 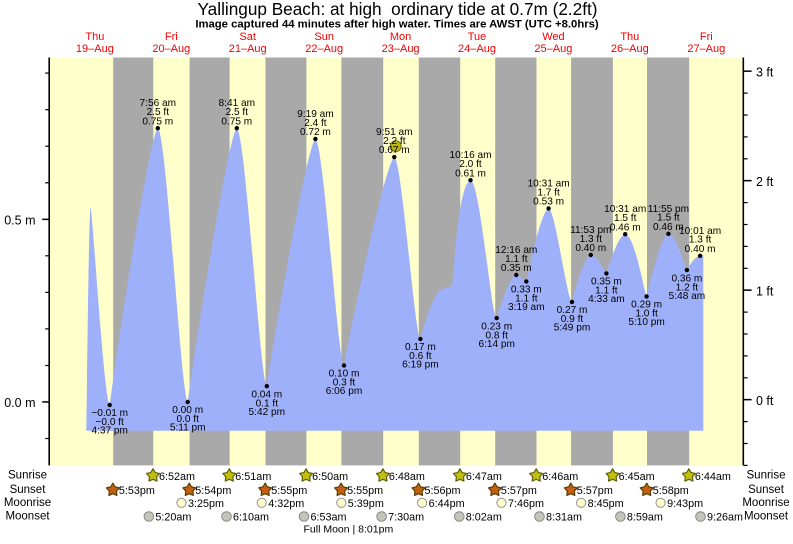 What do you see at coordinates (137, 491) in the screenshot?
I see `svg-text: 5:53pm` at bounding box center [137, 491].